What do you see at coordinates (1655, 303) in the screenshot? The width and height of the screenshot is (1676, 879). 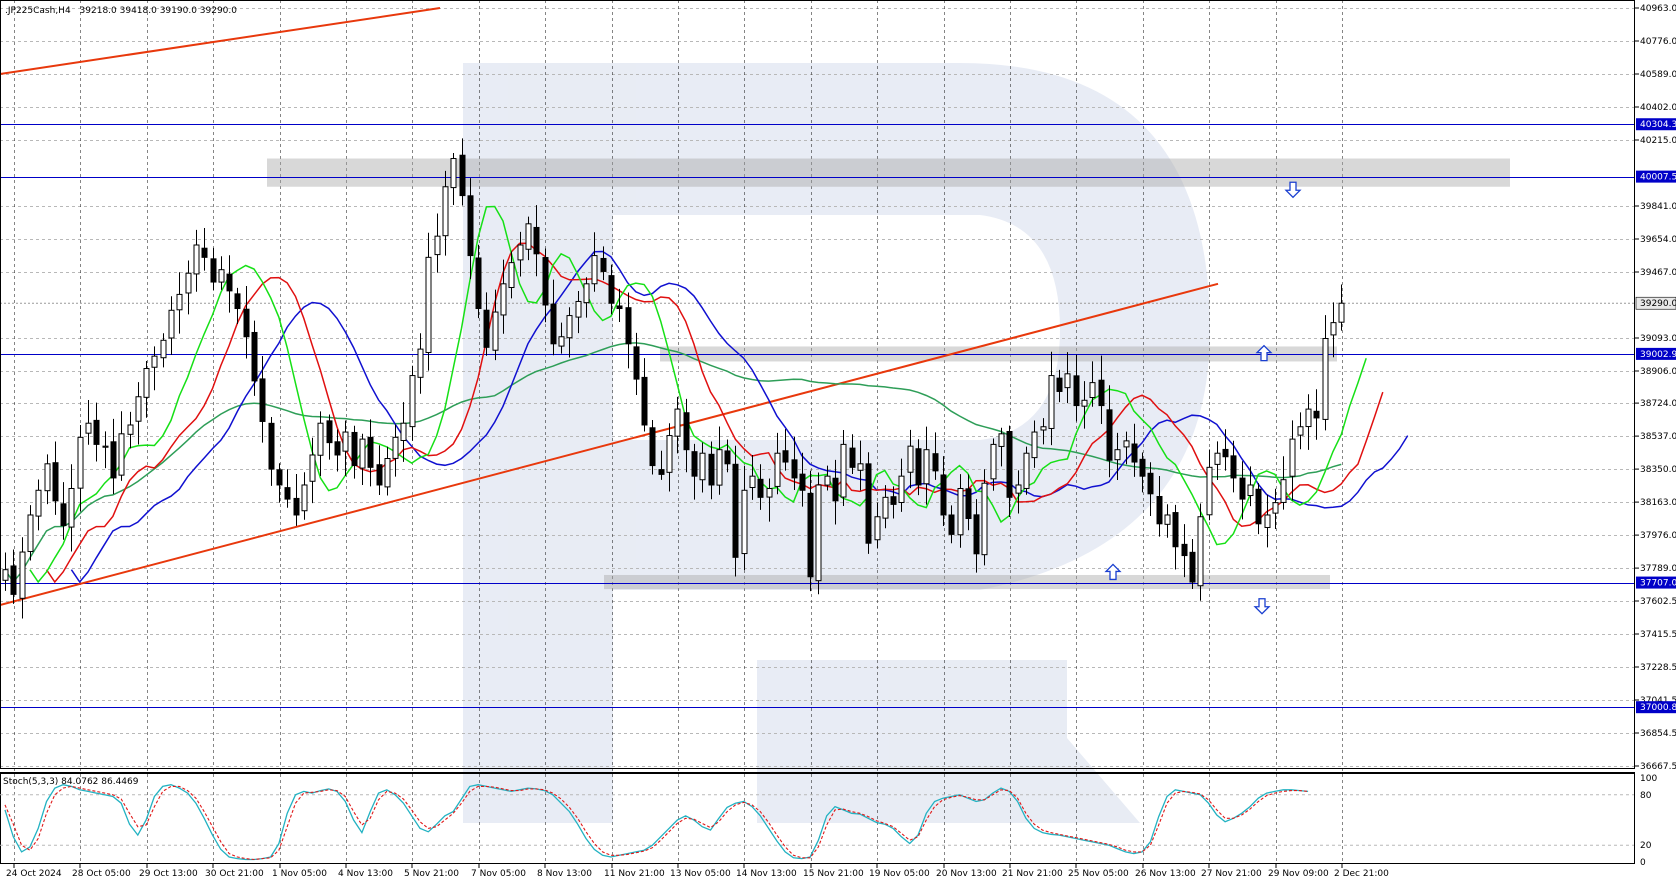 I see `current-price-box` at bounding box center [1655, 303].